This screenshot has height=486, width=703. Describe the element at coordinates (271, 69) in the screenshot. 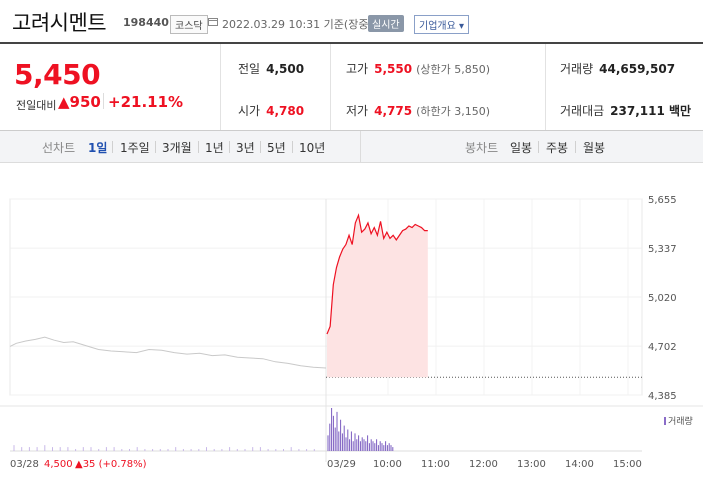

I see `stat-prev-close: 전일 4,500` at that location.